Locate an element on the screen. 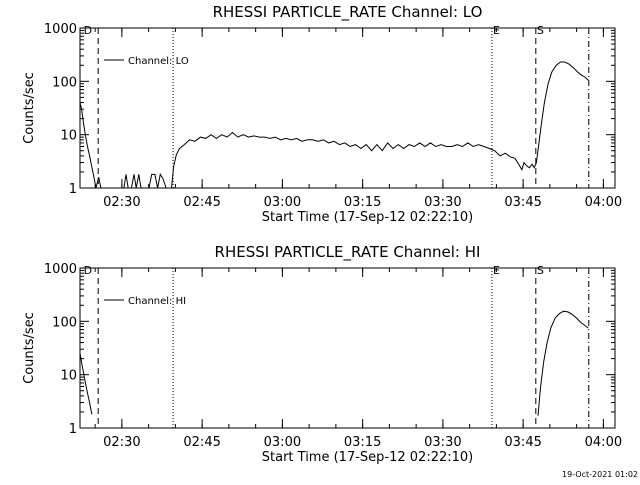 The width and height of the screenshot is (640, 485). legend-label: Channel: LO is located at coordinates (158, 61).